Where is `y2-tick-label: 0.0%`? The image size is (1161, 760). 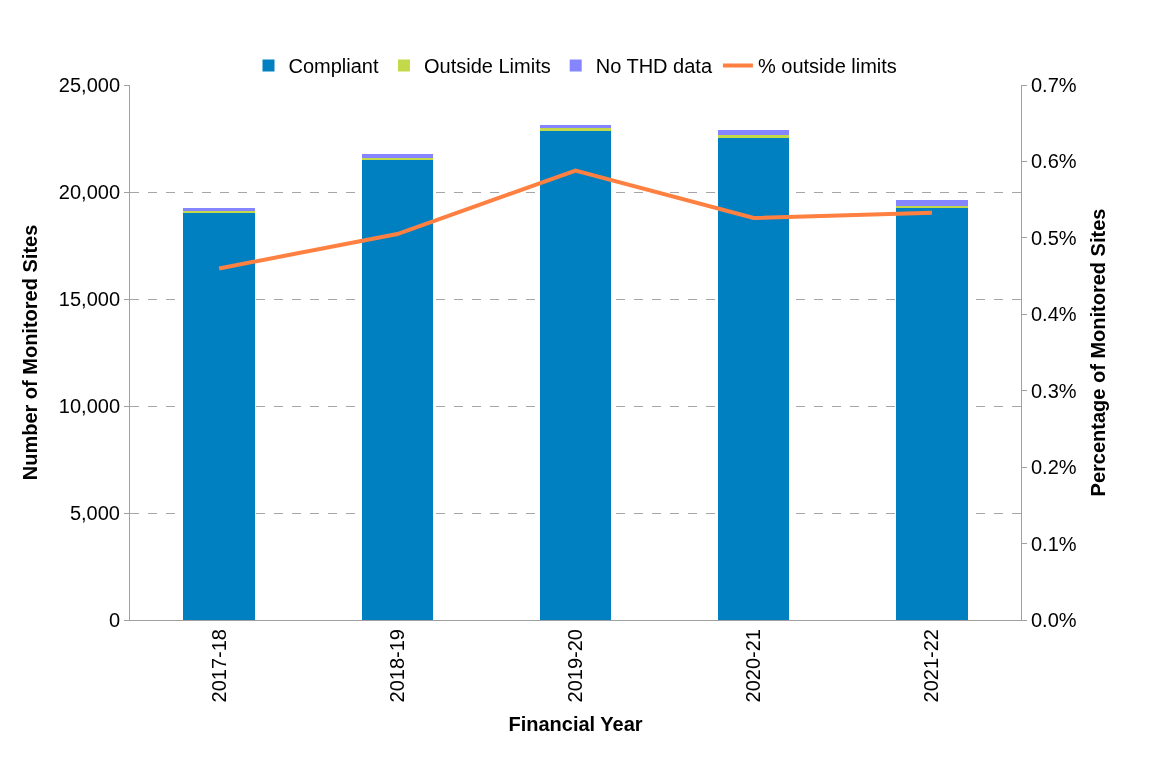 y2-tick-label: 0.0% is located at coordinates (1054, 620).